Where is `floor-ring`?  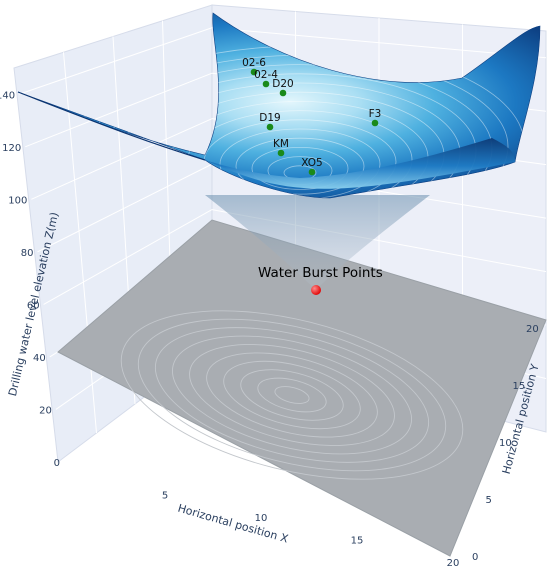 floor-ring is located at coordinates (292, 395).